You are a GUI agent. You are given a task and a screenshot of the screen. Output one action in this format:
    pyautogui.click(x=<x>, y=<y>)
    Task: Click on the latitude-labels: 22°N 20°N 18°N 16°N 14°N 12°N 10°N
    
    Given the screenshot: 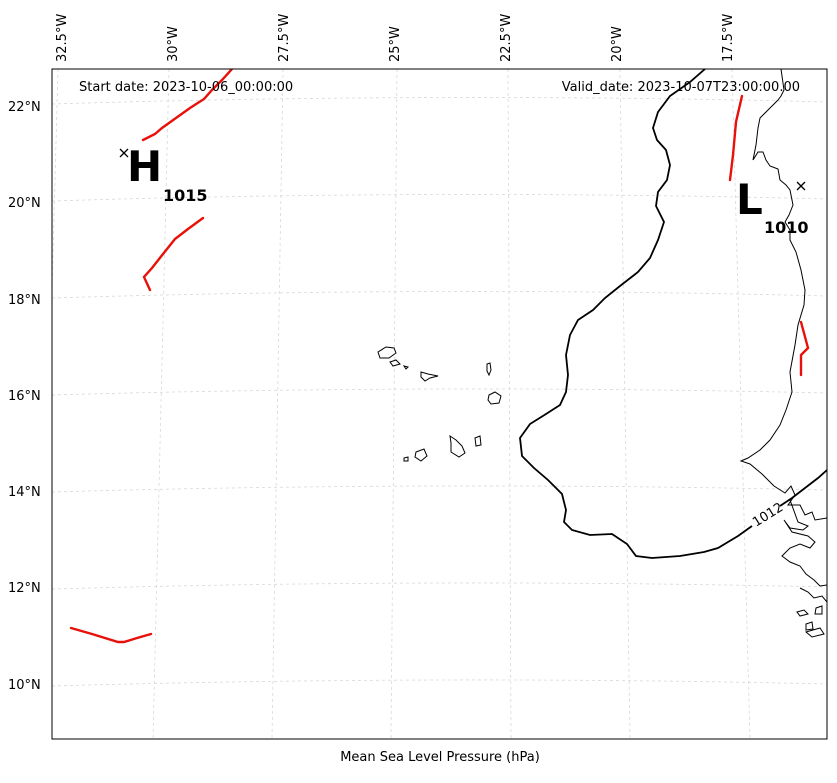 What is the action you would take?
    pyautogui.click(x=24, y=396)
    